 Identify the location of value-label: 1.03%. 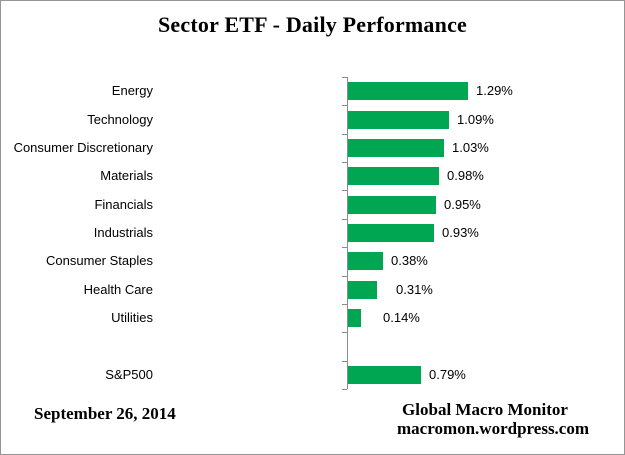
(470, 147).